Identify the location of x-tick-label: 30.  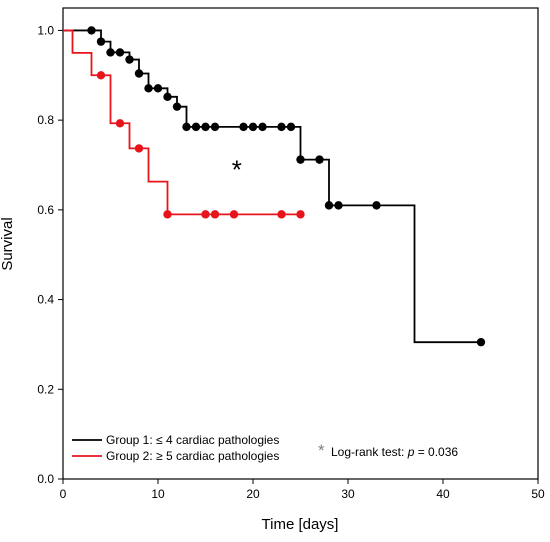
(348, 494).